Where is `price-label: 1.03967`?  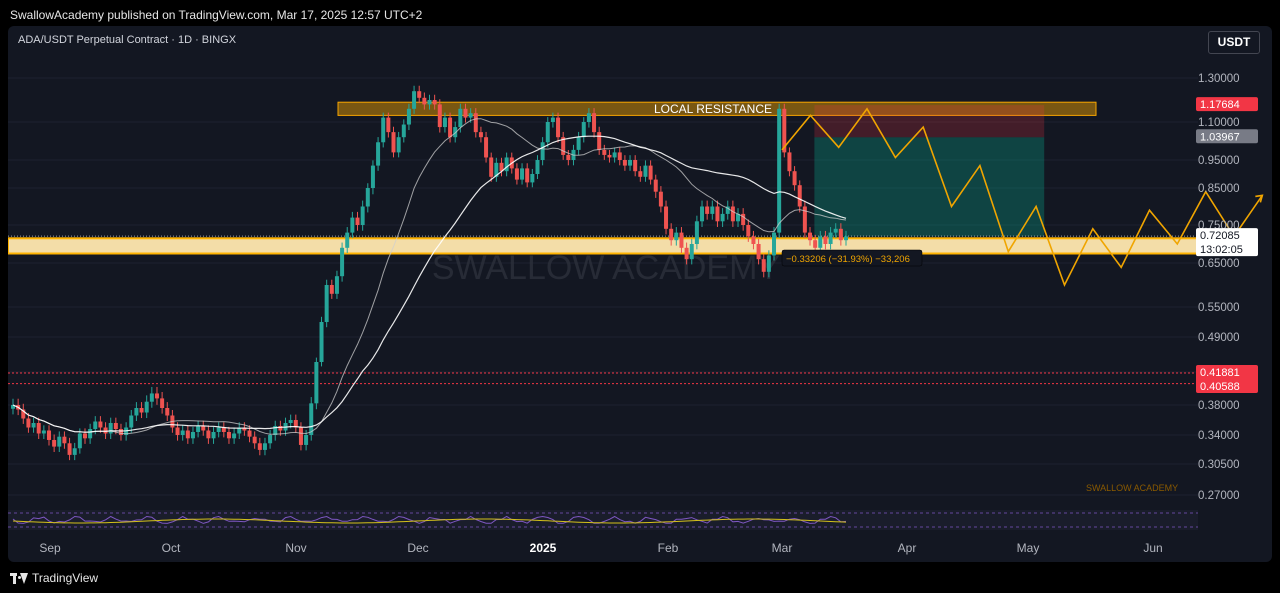 price-label: 1.03967 is located at coordinates (1227, 136).